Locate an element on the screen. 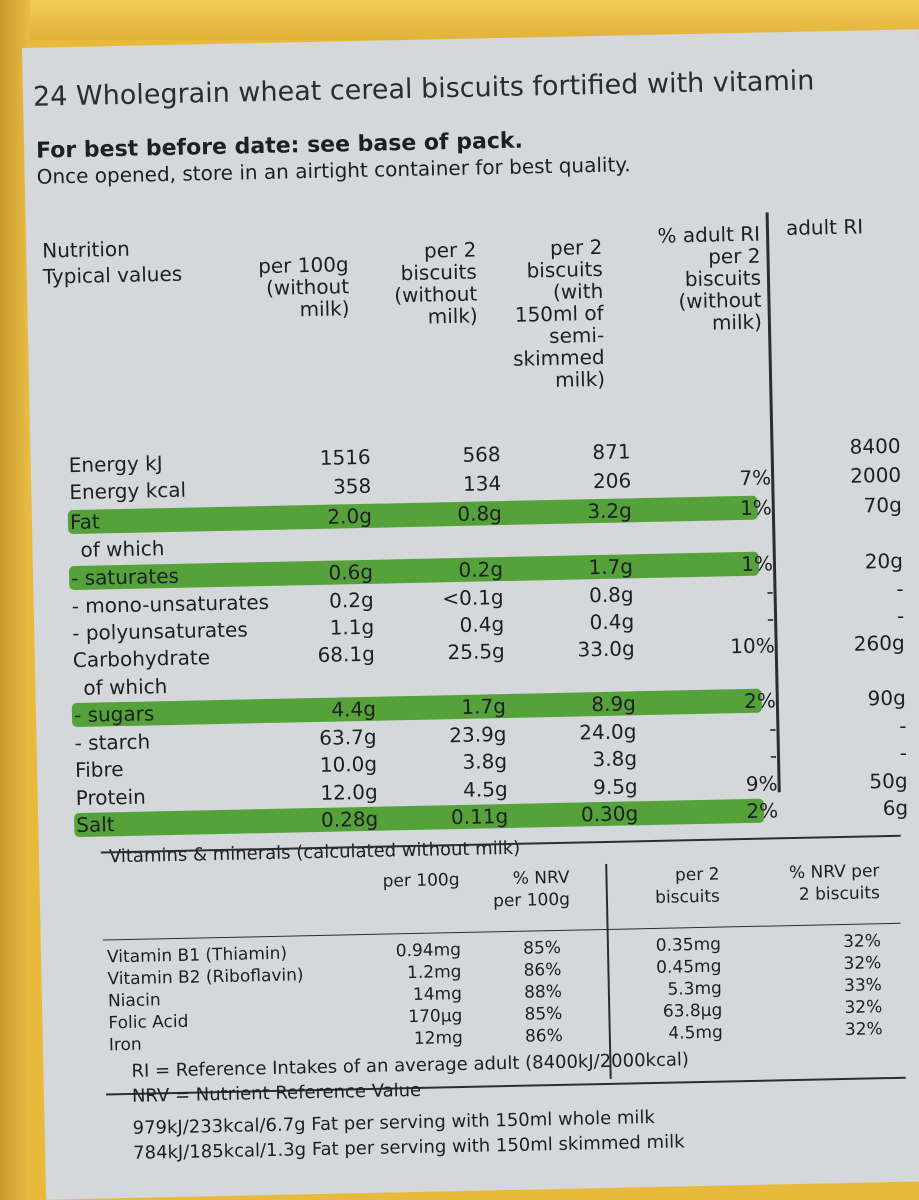 This screenshot has height=1200, width=919. cell-per2-milk: 206 is located at coordinates (612, 481).